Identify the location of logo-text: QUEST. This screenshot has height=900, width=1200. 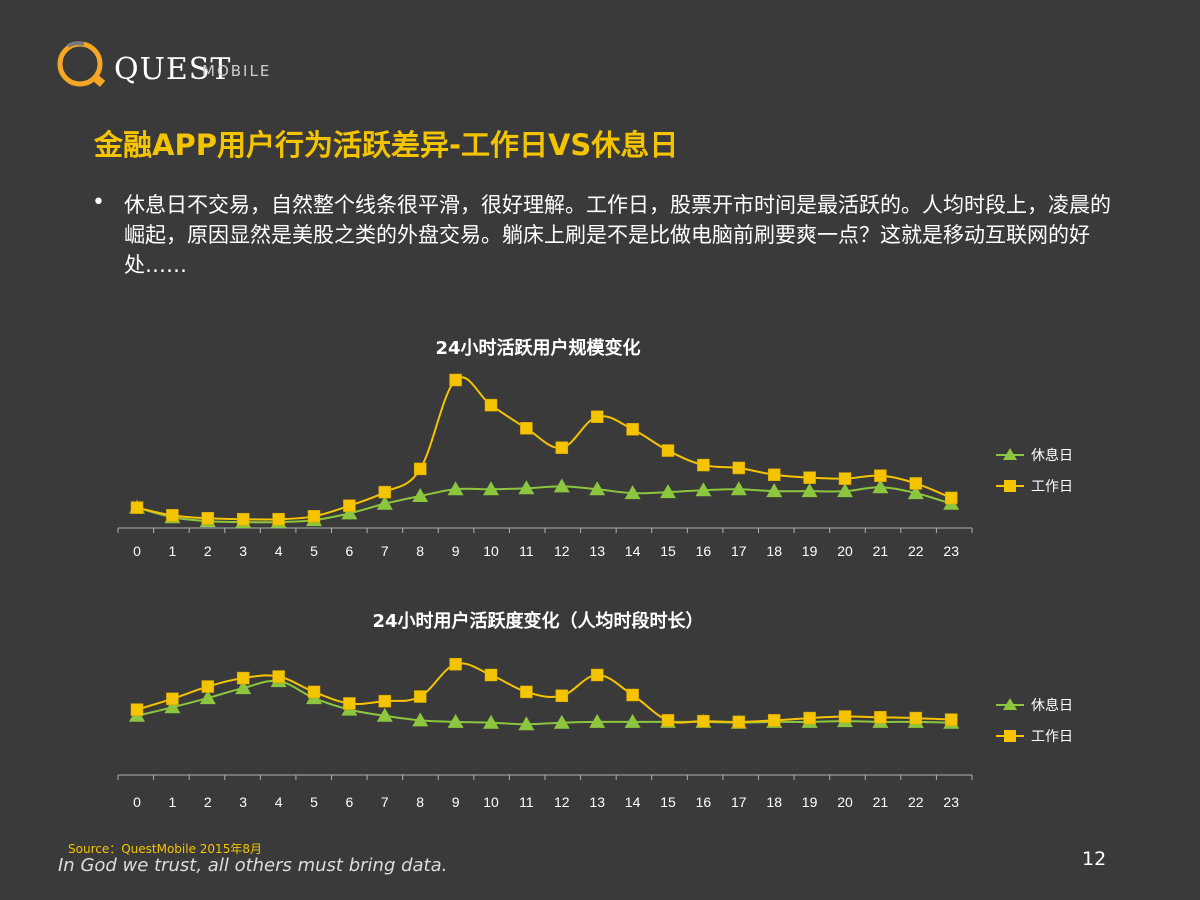
(173, 69).